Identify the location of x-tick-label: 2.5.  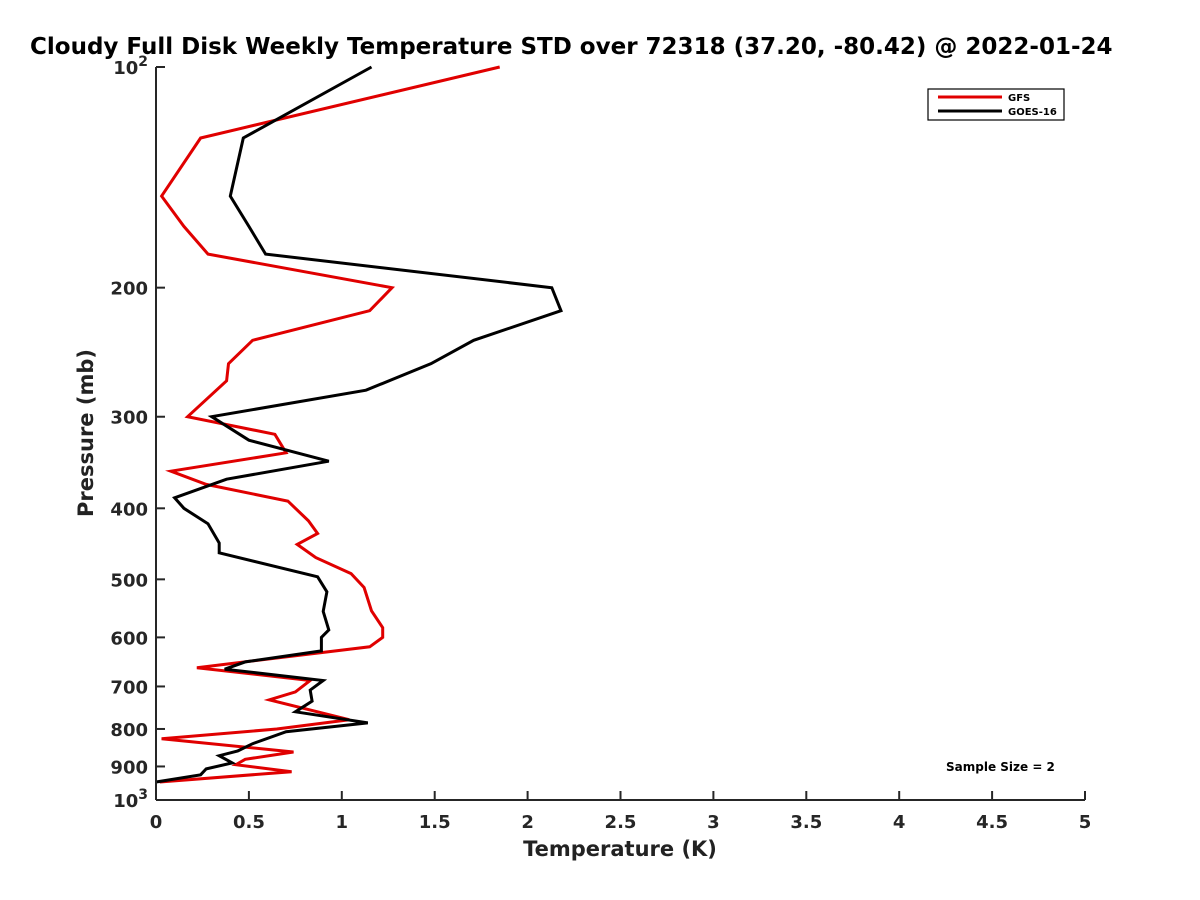
(621, 822).